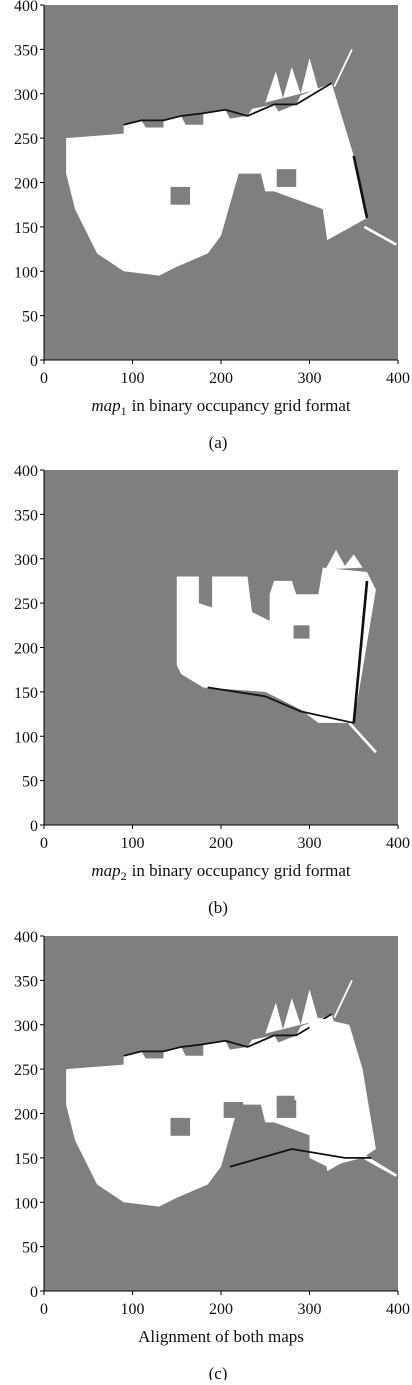 The width and height of the screenshot is (412, 1385). I want to click on x-axis-label: map1 in binary occupancy grid format, so click(221, 407).